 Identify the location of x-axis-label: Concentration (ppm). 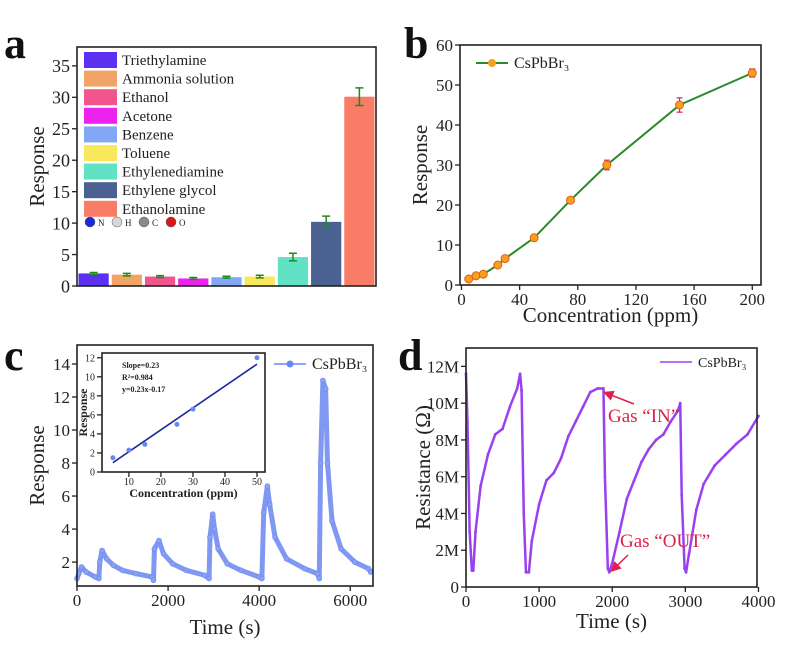
(183, 493).